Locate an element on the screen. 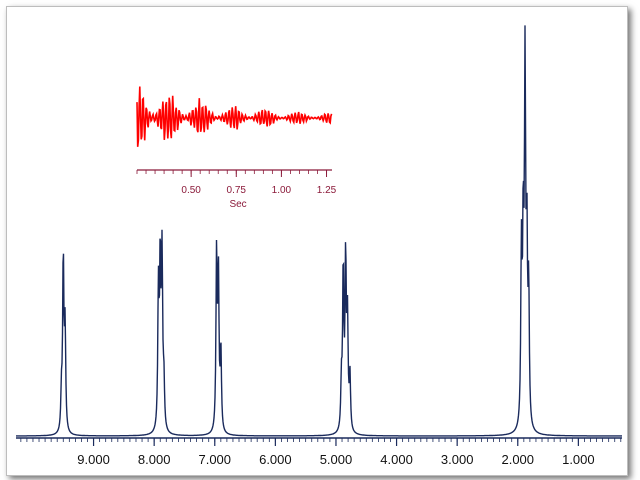 Image resolution: width=640 pixels, height=480 pixels. spectrum-tick-label: 7.000 is located at coordinates (214, 459).